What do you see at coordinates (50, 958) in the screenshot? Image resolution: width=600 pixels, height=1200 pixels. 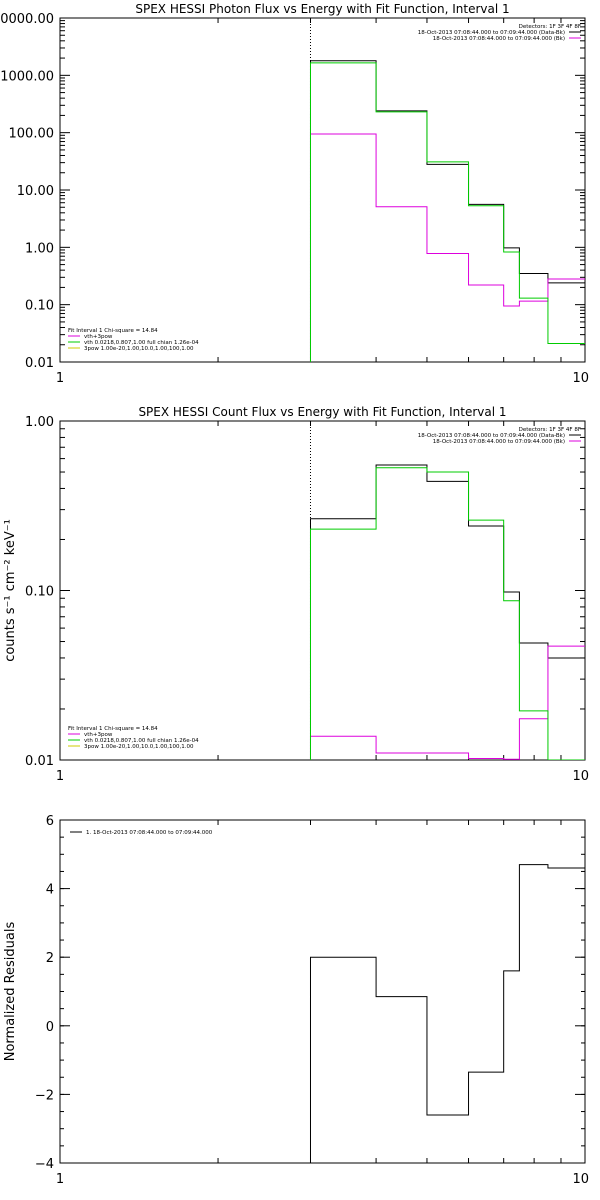 I see `y-tick-label: 2` at bounding box center [50, 958].